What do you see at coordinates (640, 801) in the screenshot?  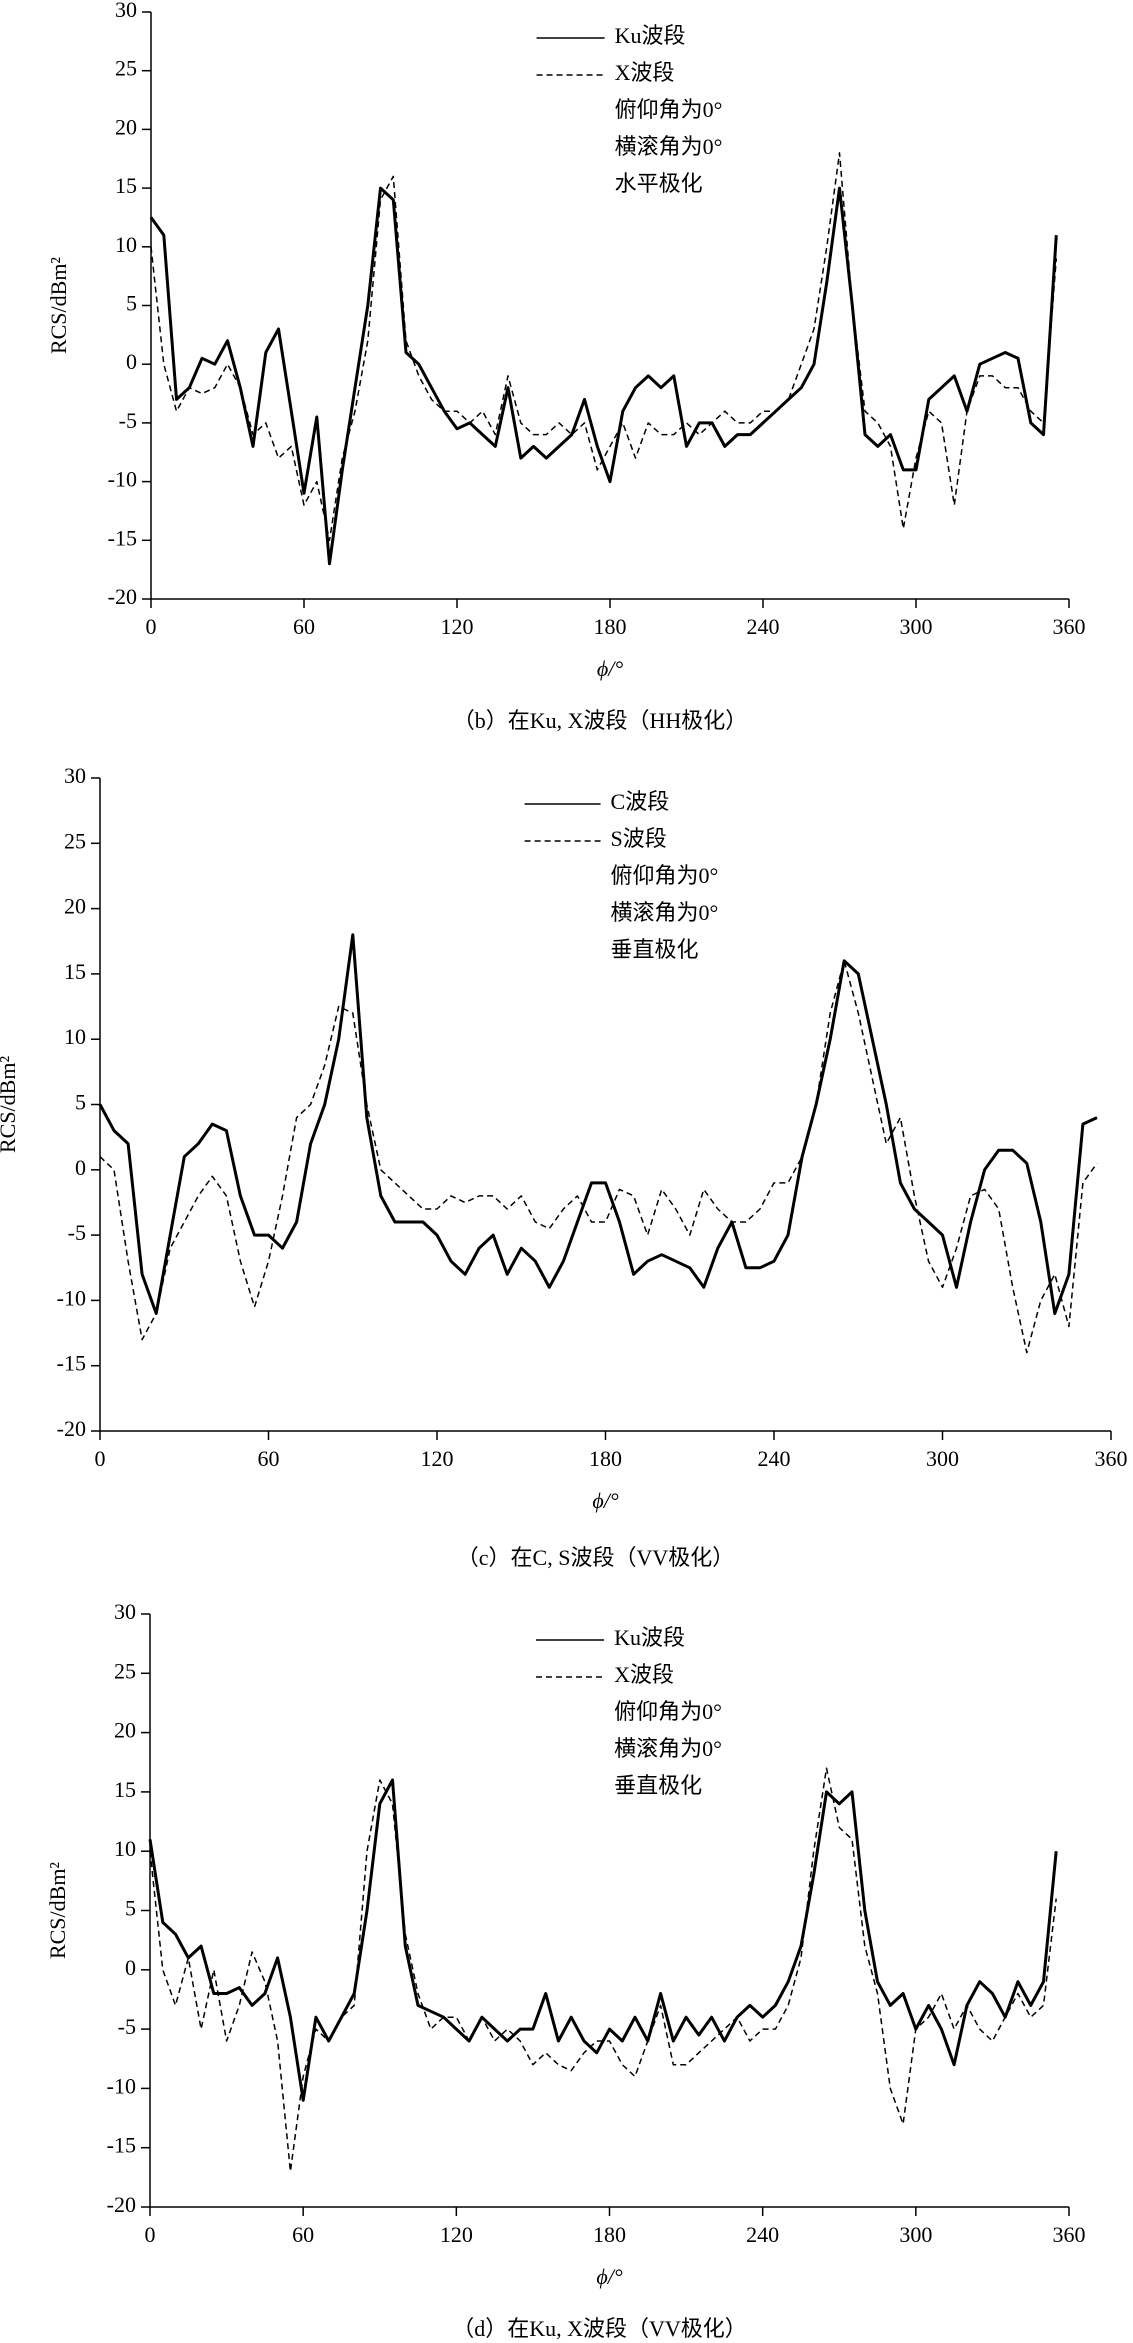 I see `legend-label: C波段` at bounding box center [640, 801].